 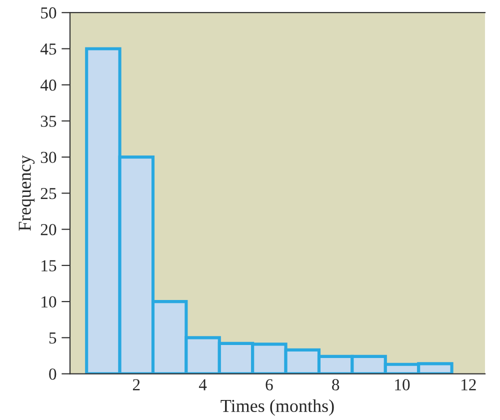 What do you see at coordinates (269, 384) in the screenshot?
I see `x-tick-label: 6` at bounding box center [269, 384].